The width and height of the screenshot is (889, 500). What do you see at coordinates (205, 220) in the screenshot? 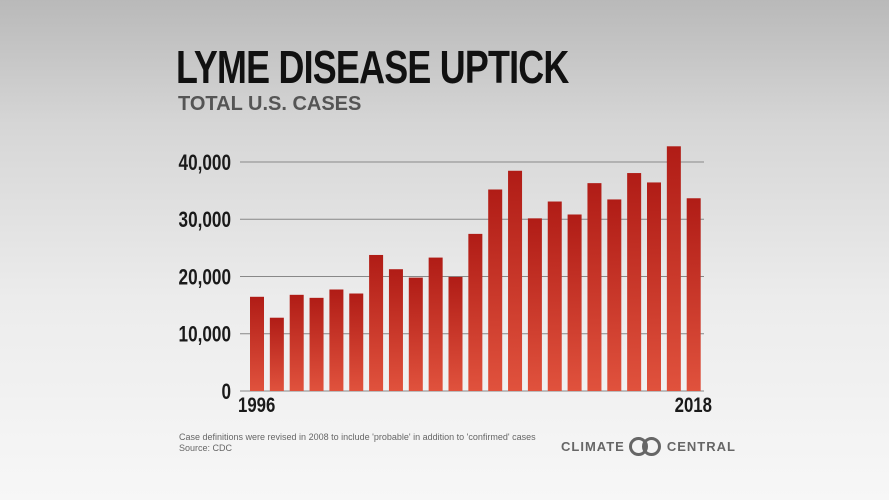
I see `y-tick-label: 30,000` at bounding box center [205, 220].